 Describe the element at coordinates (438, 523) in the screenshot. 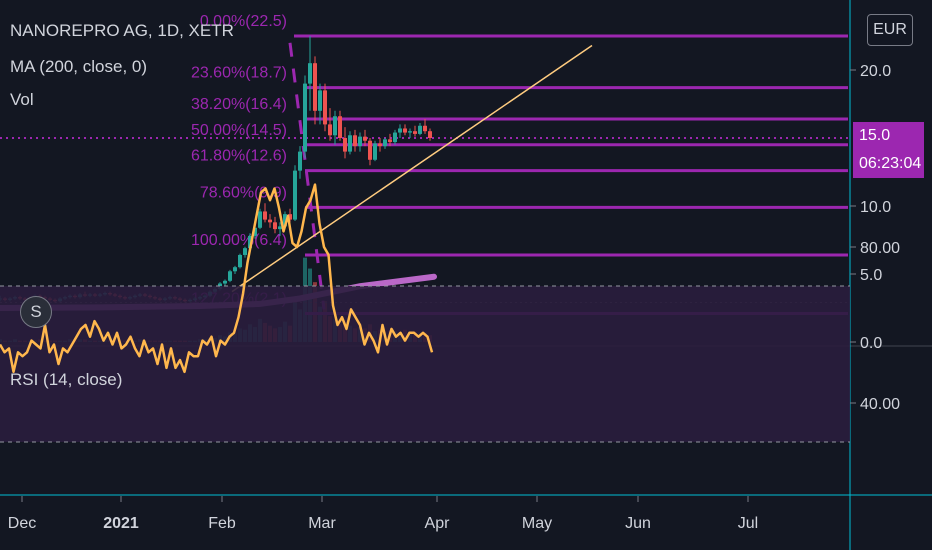

I see `x-tick-label: Apr` at that location.